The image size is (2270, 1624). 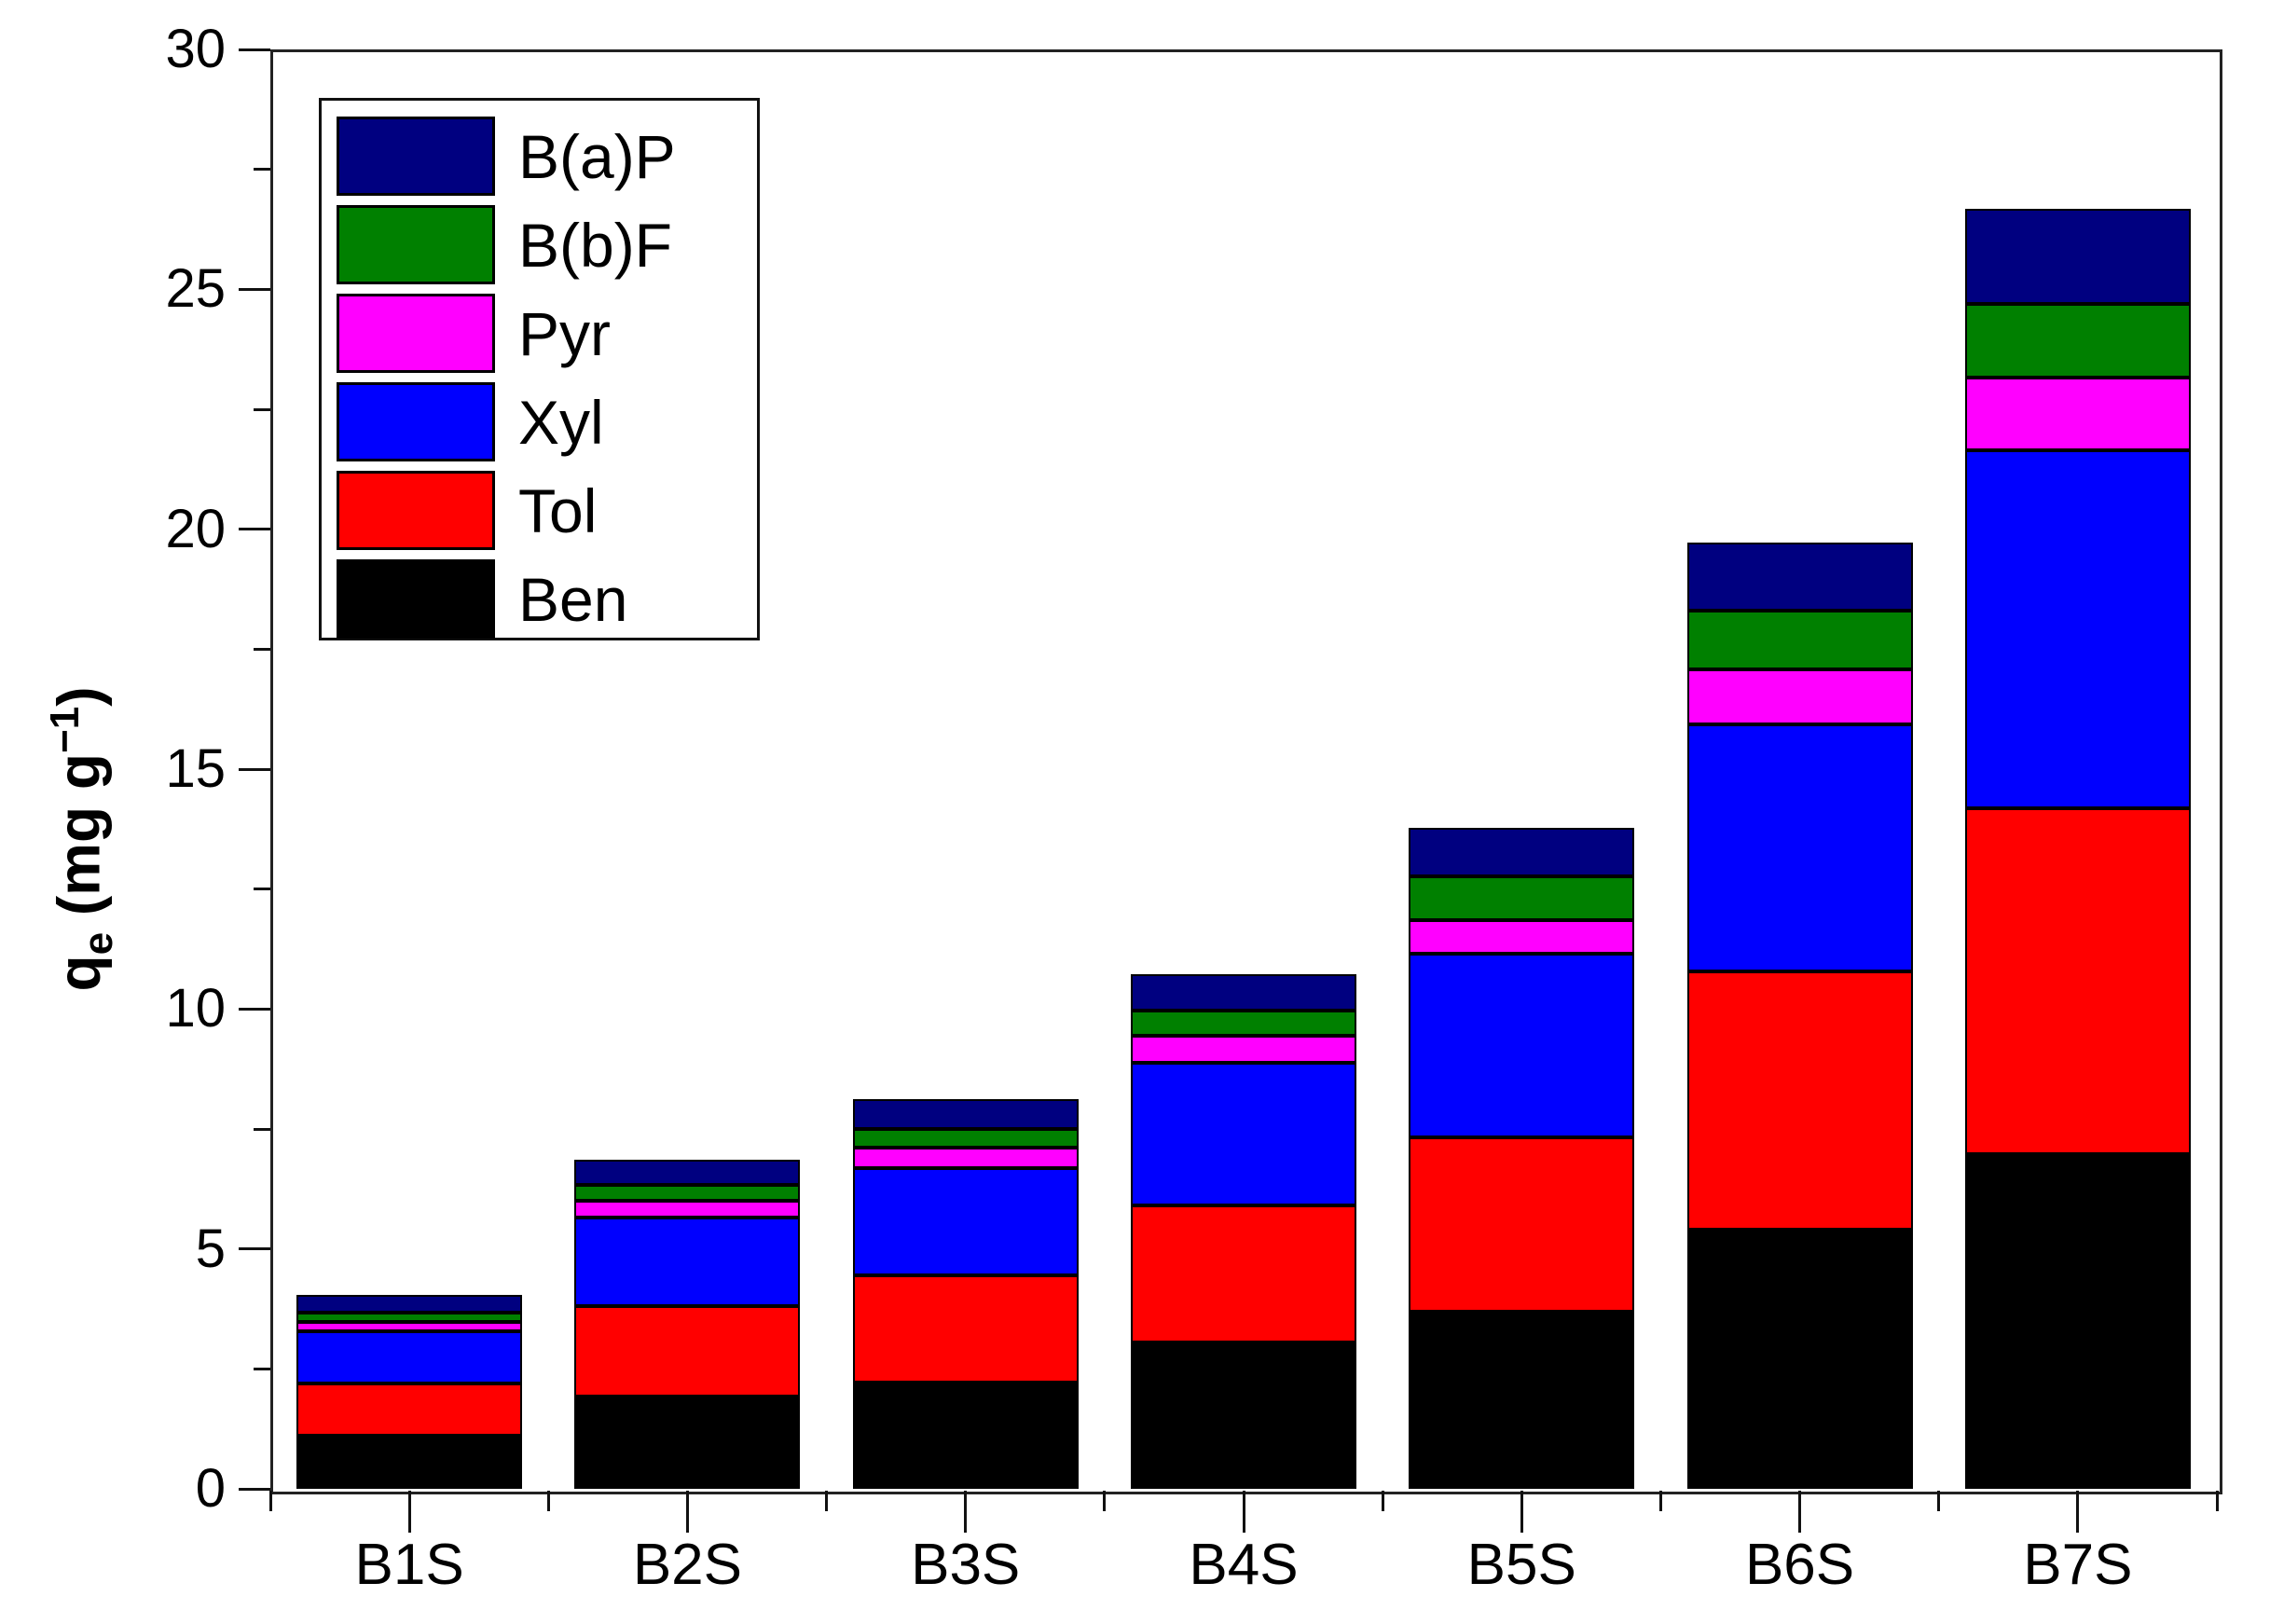 What do you see at coordinates (564, 333) in the screenshot?
I see `legend-label-Pyr: Pyr` at bounding box center [564, 333].